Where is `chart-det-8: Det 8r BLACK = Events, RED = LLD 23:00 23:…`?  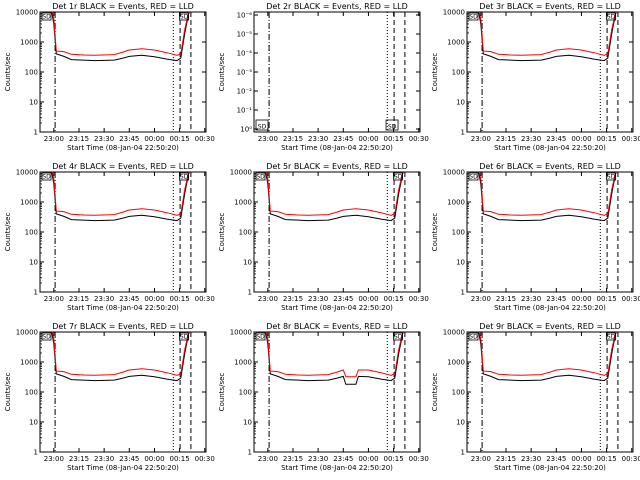
chart-det-8: Det 8r BLACK = Events, RED = LLD 23:00 23:… is located at coordinates (323, 397).